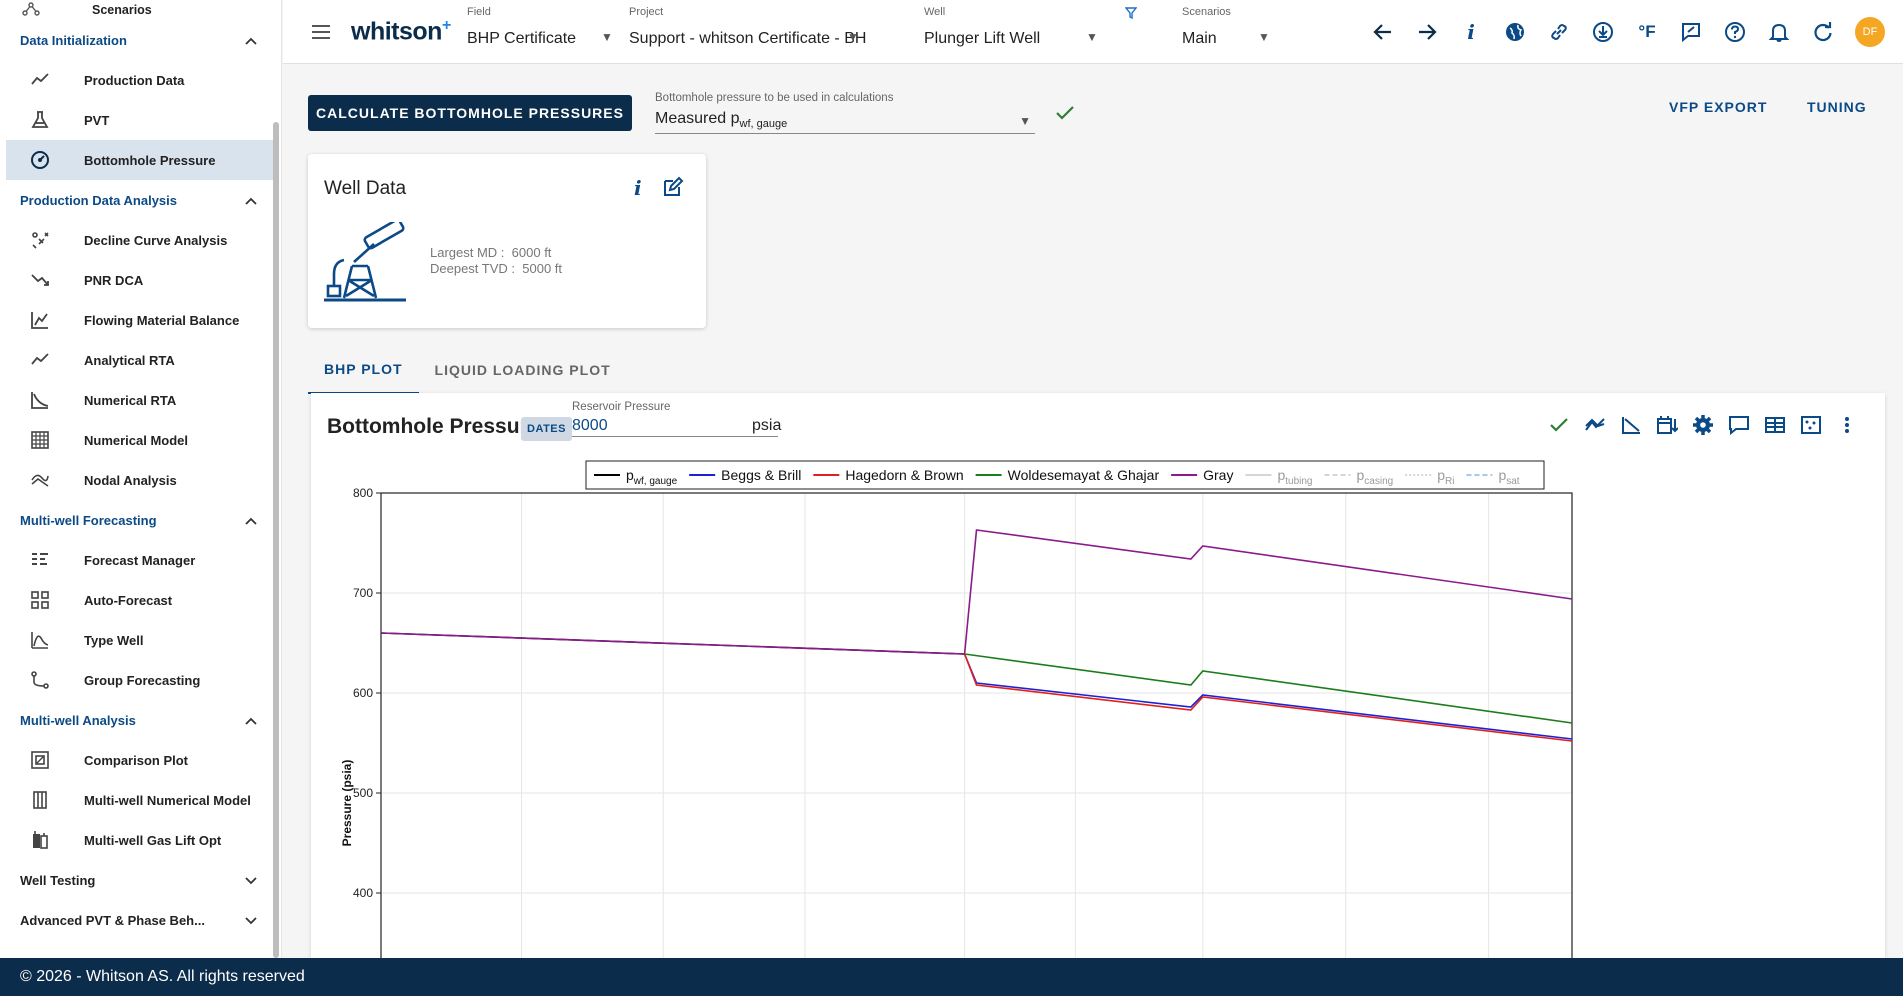  Describe the element at coordinates (1227, 32) in the screenshot. I see `scenarios-select: Scenarios Main ▼` at that location.